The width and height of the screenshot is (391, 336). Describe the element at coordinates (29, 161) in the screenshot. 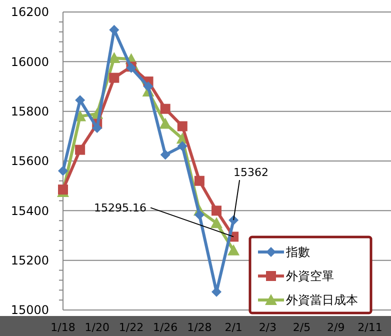

I see `y-tick-label: 15600` at that location.